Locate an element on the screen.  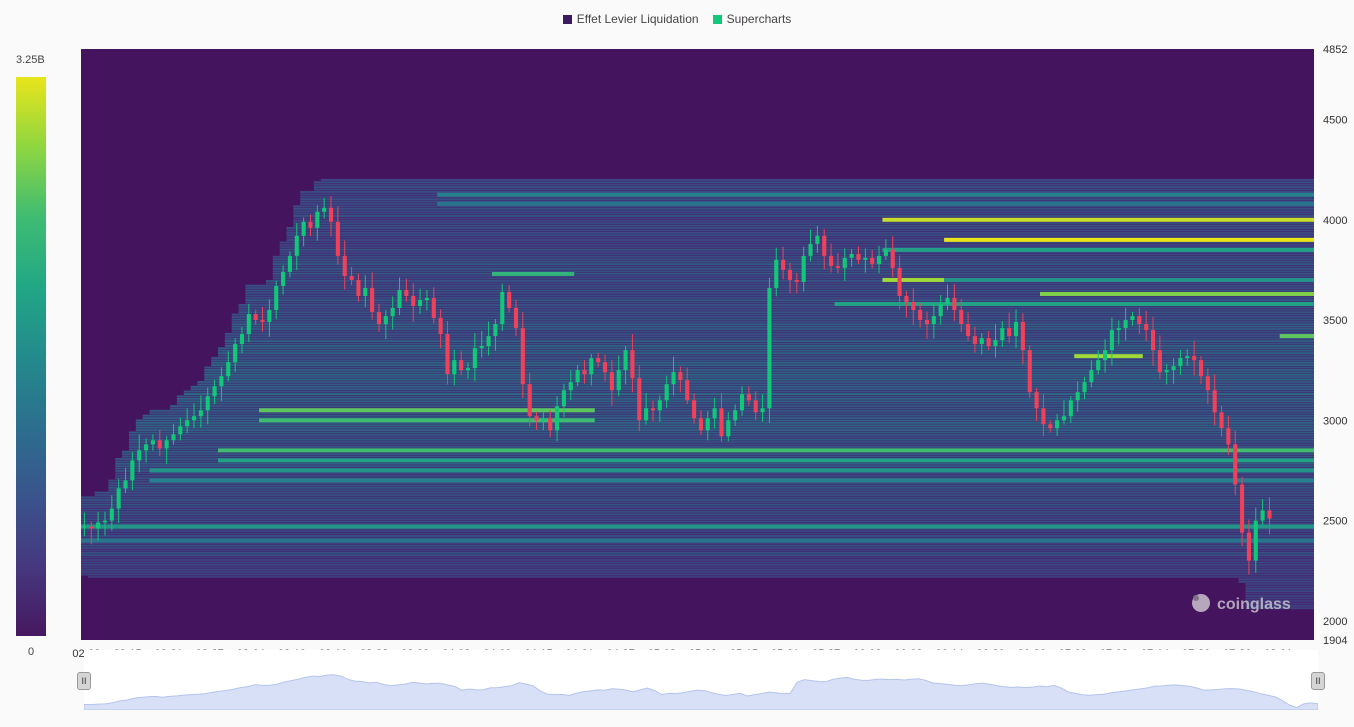
navigator-area is located at coordinates (701, 680).